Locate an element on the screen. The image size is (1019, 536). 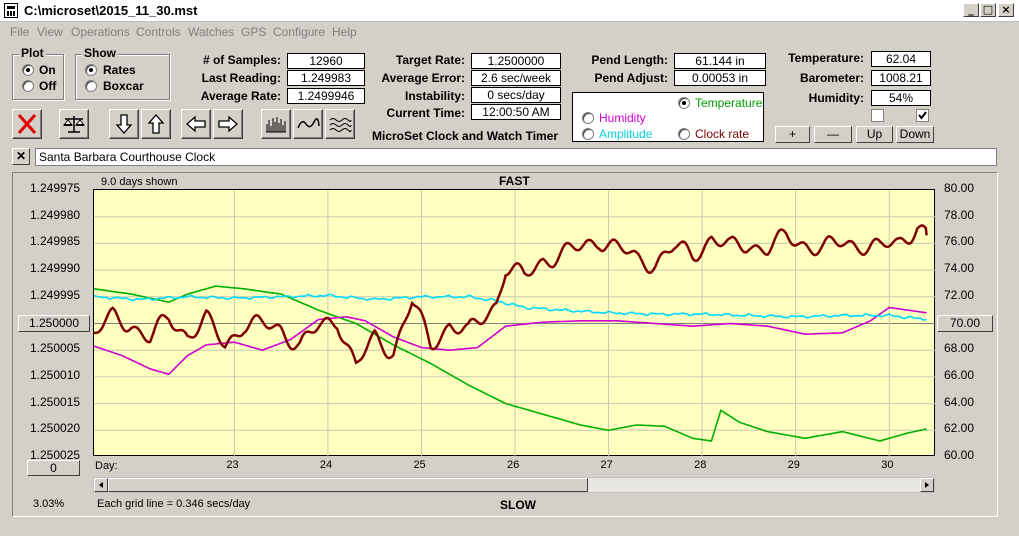
scroll-left-button is located at coordinates (101, 485).